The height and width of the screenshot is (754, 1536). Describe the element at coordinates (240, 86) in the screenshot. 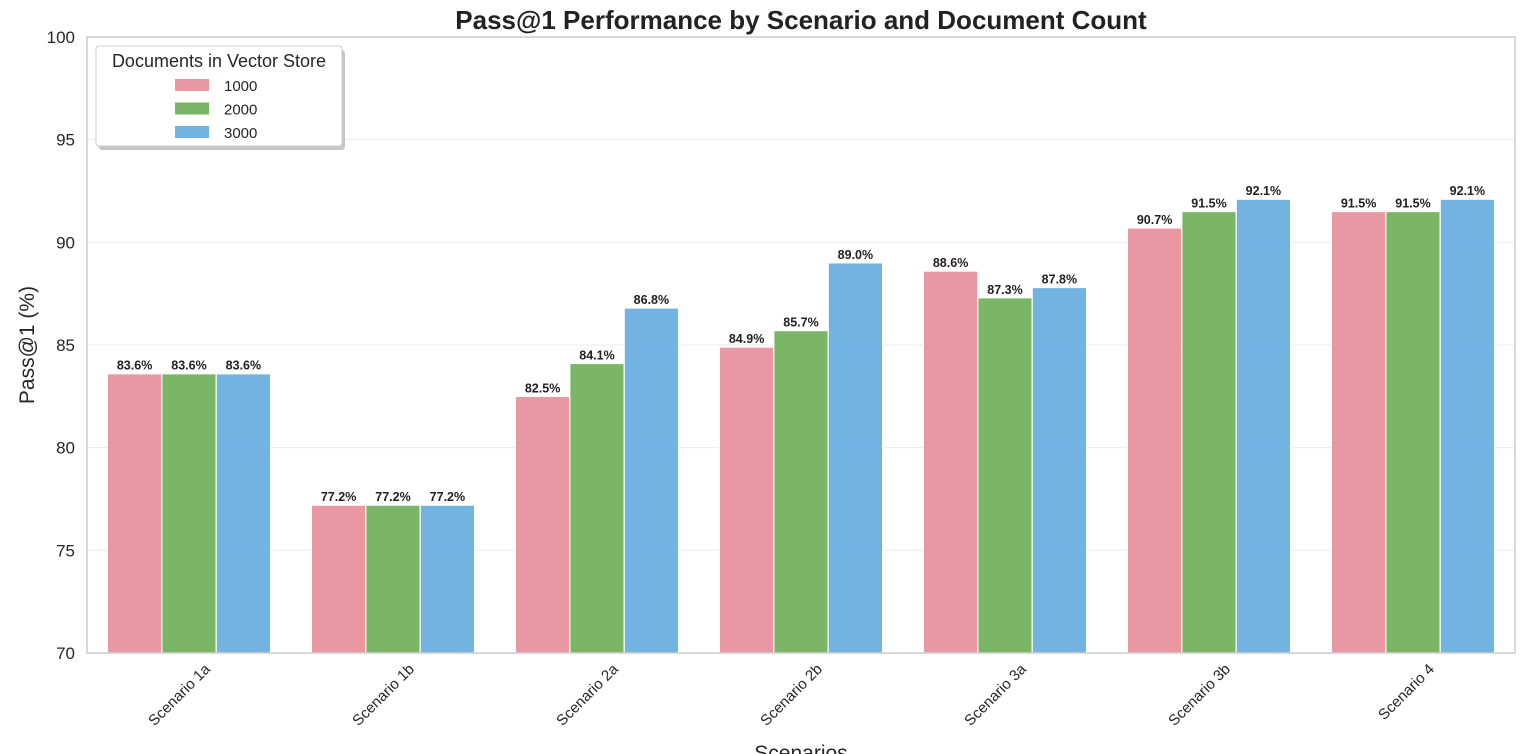

I see `legend-label: 1000` at that location.